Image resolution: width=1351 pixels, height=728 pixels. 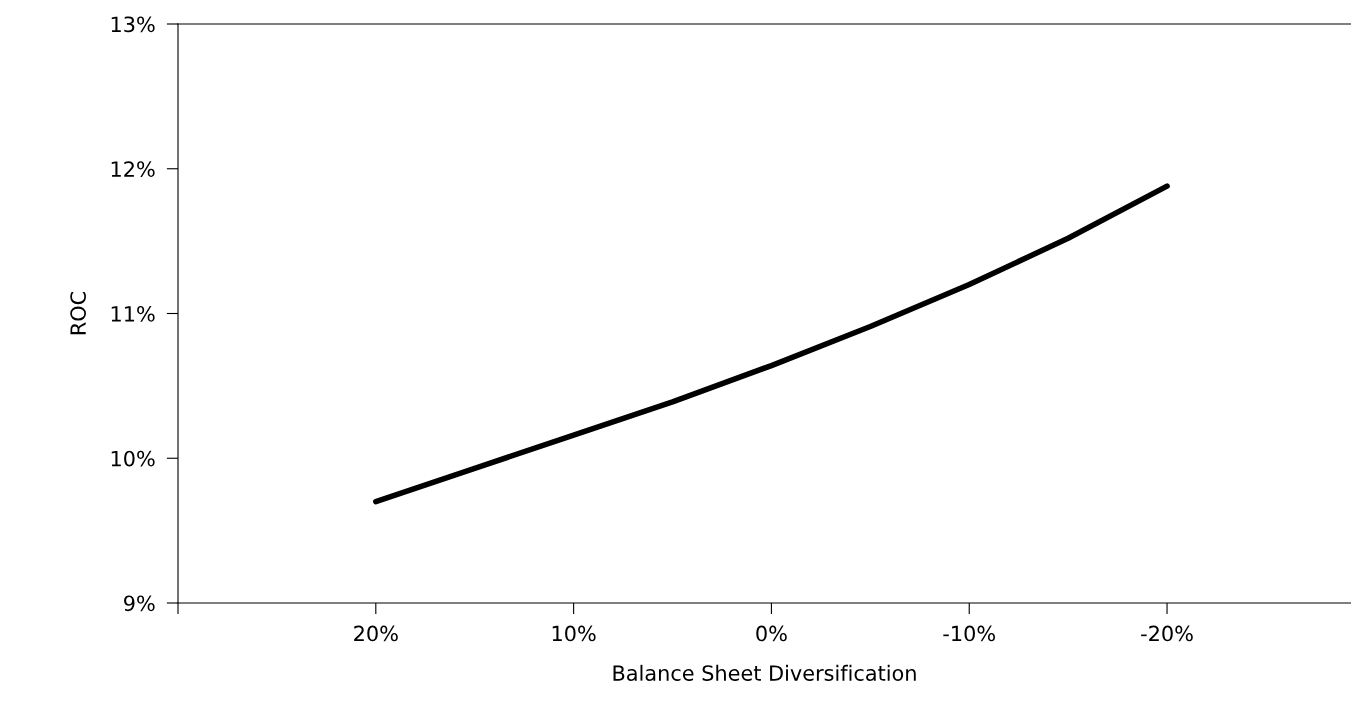 What do you see at coordinates (133, 458) in the screenshot?
I see `y-tick-label: 10%` at bounding box center [133, 458].